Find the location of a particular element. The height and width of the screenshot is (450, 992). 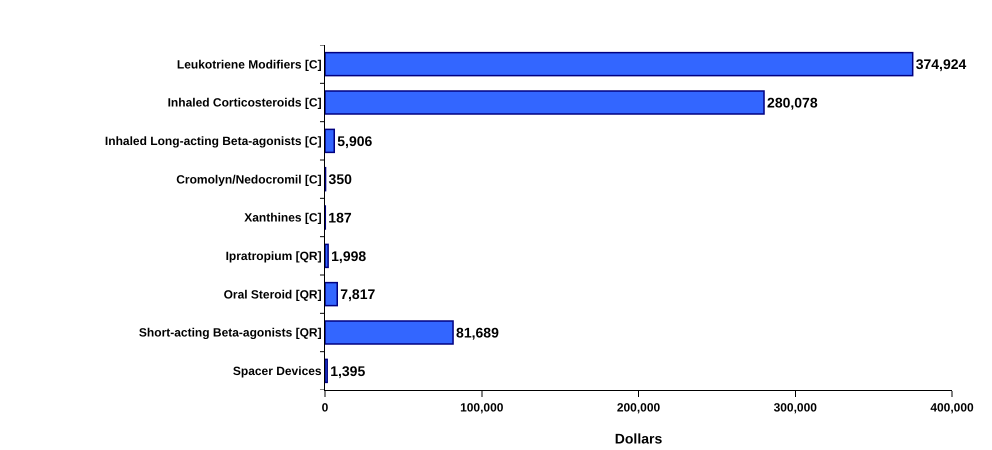

data-label: 5,906 is located at coordinates (355, 140).